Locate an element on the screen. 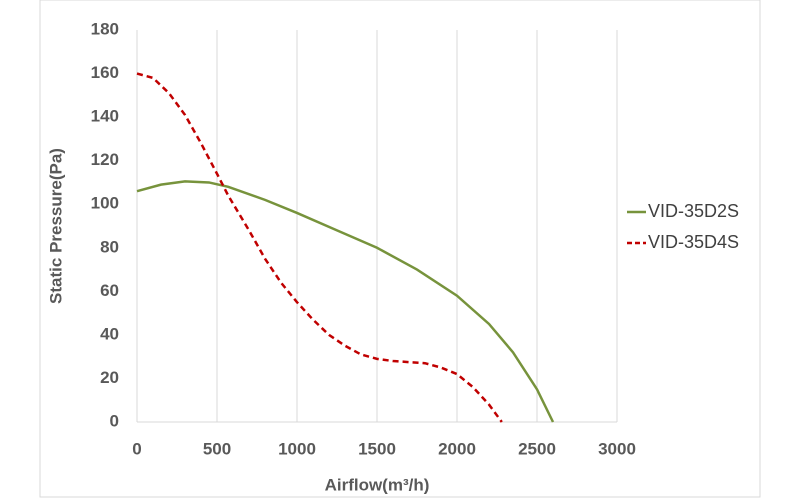  x-tick-label: 2000 is located at coordinates (457, 448).